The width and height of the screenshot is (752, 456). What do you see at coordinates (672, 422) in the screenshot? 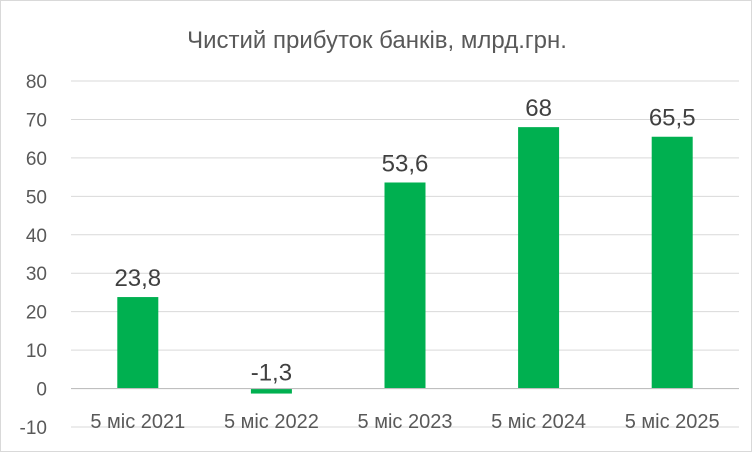
I see `x-tick-label: 5 міс 2025` at bounding box center [672, 422].